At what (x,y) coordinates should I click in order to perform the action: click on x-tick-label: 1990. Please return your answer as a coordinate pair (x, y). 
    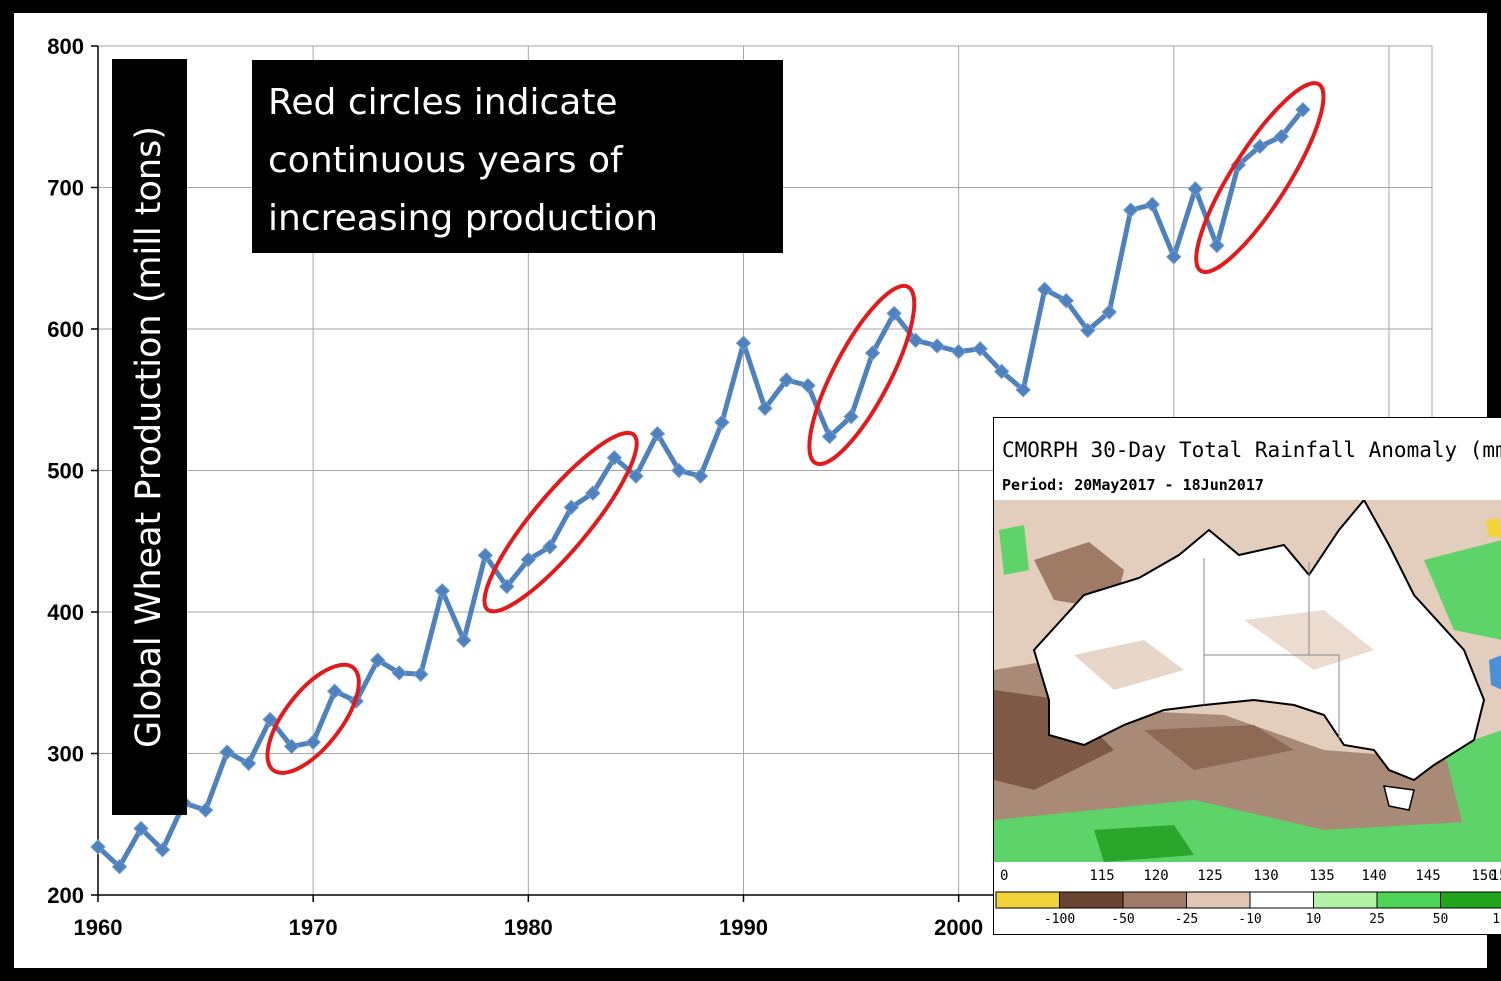
    Looking at the image, I should click on (743, 927).